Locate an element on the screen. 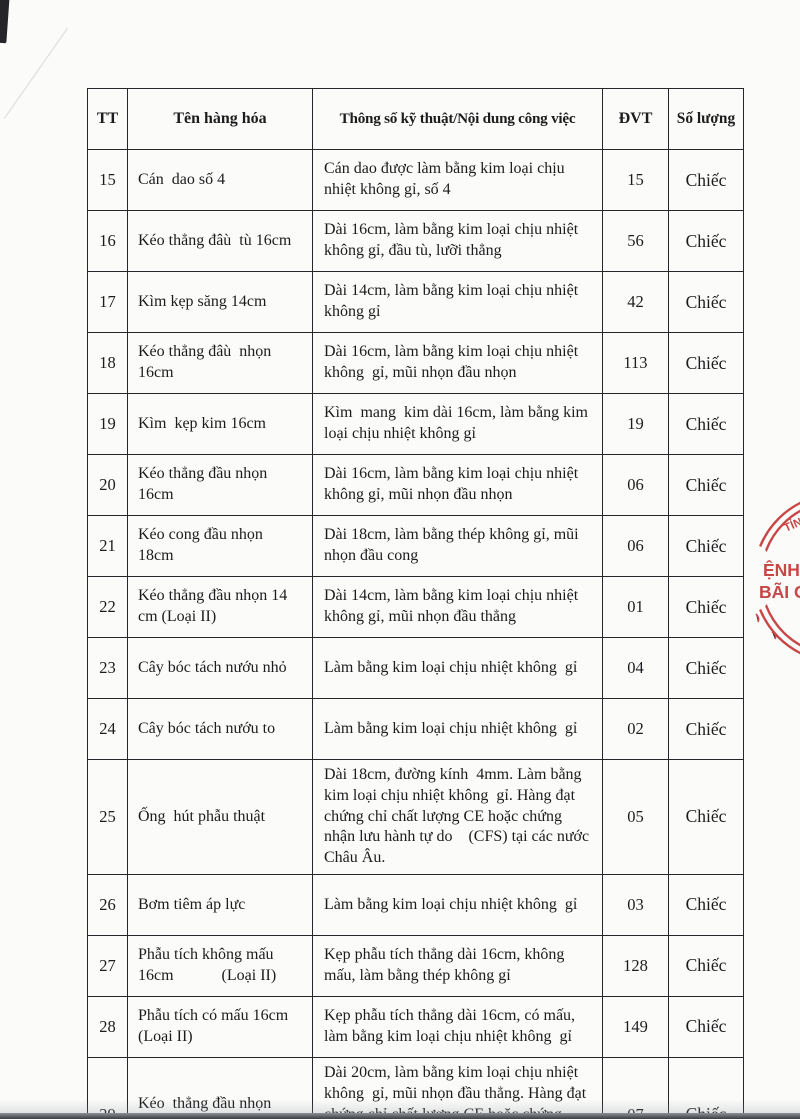  row-number-cell: 23 is located at coordinates (107, 668).